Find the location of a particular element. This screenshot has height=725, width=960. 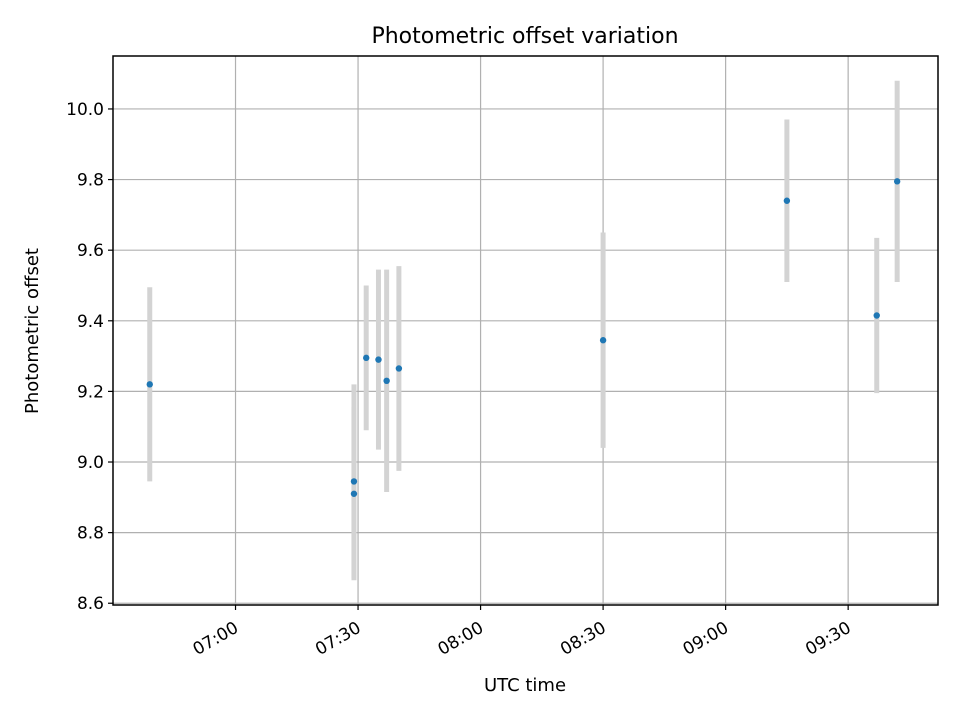

y-tick-label: 9.8 is located at coordinates (90, 181).